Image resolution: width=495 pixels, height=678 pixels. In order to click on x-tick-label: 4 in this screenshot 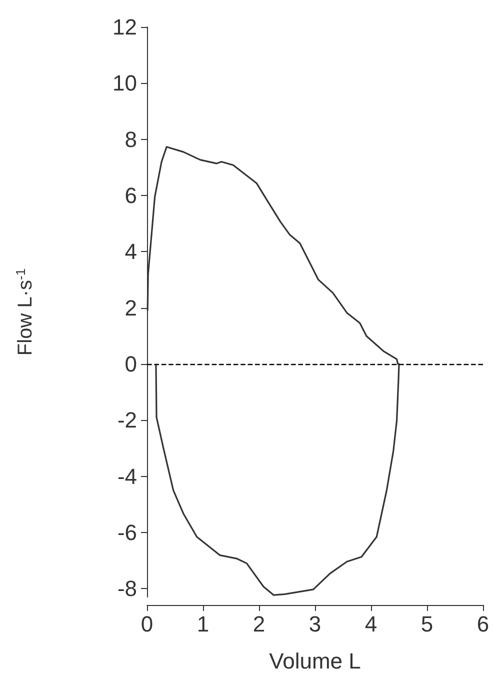, I will do `click(371, 624)`.